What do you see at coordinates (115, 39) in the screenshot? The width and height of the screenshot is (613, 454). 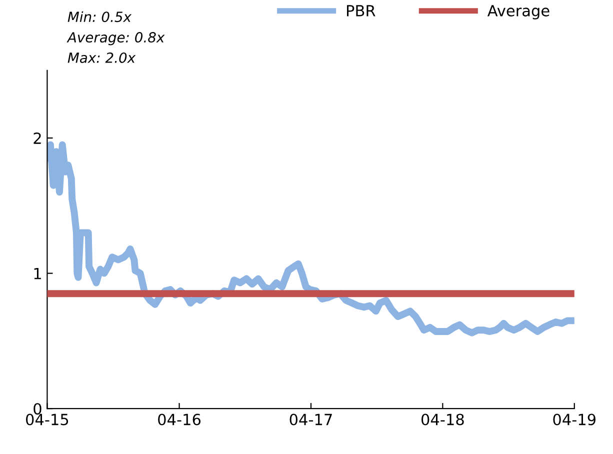 I see `text: Average: 0.8x` at bounding box center [115, 39].